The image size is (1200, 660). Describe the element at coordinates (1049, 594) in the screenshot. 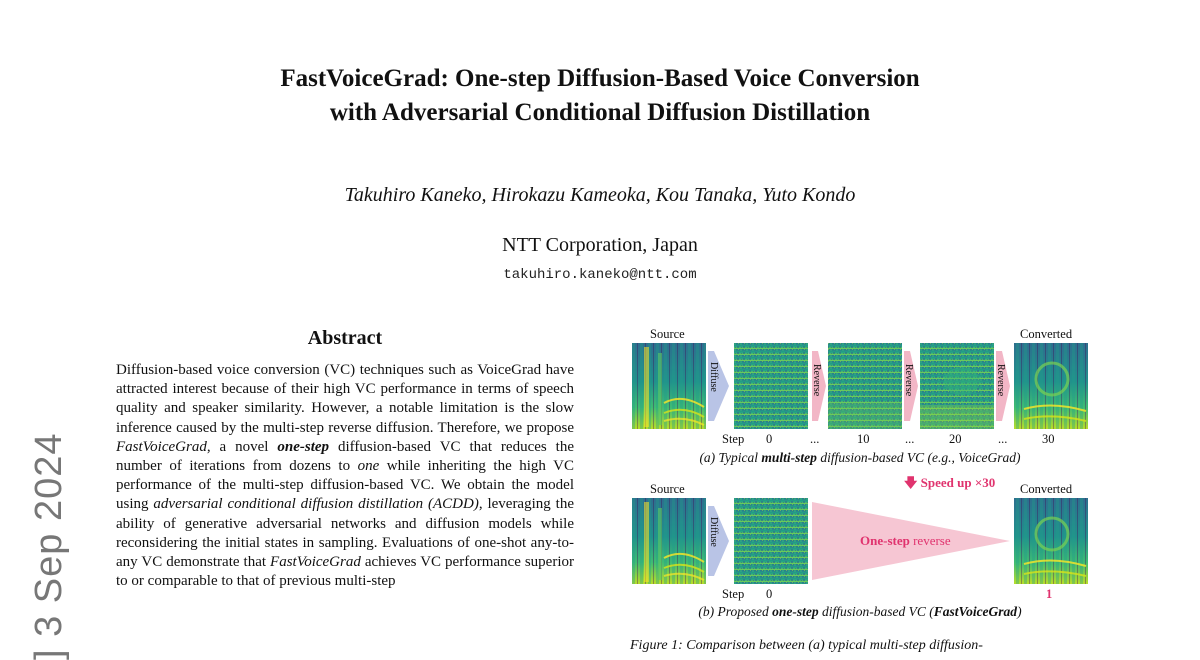

I see `fig-b-step-1: 1` at that location.